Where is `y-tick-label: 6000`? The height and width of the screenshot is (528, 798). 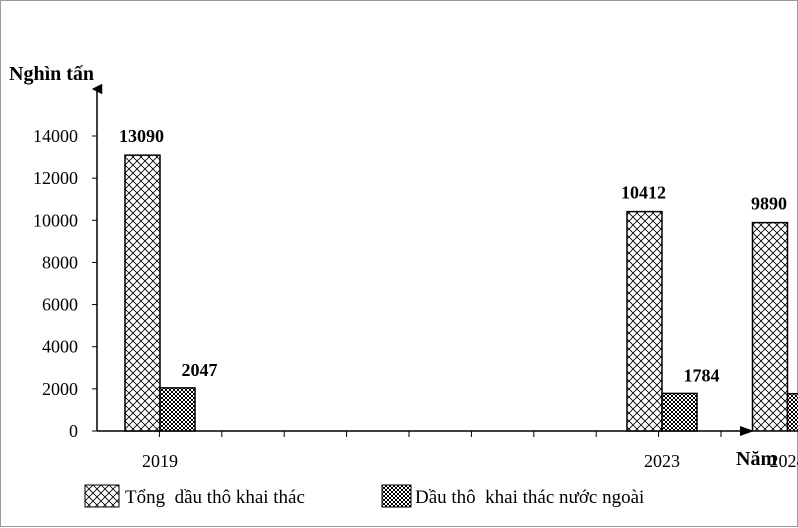 y-tick-label: 6000 is located at coordinates (60, 305).